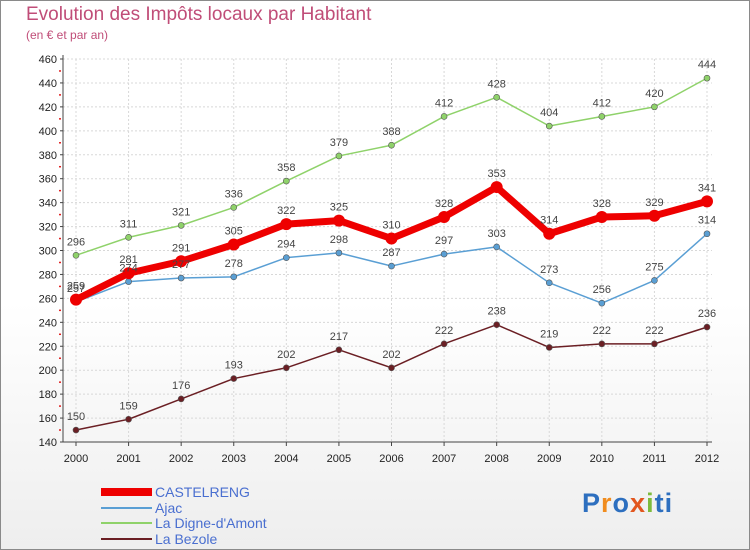 This screenshot has width=750, height=550. Describe the element at coordinates (211, 523) in the screenshot. I see `legend-label: La Digne-d'Amont` at that location.